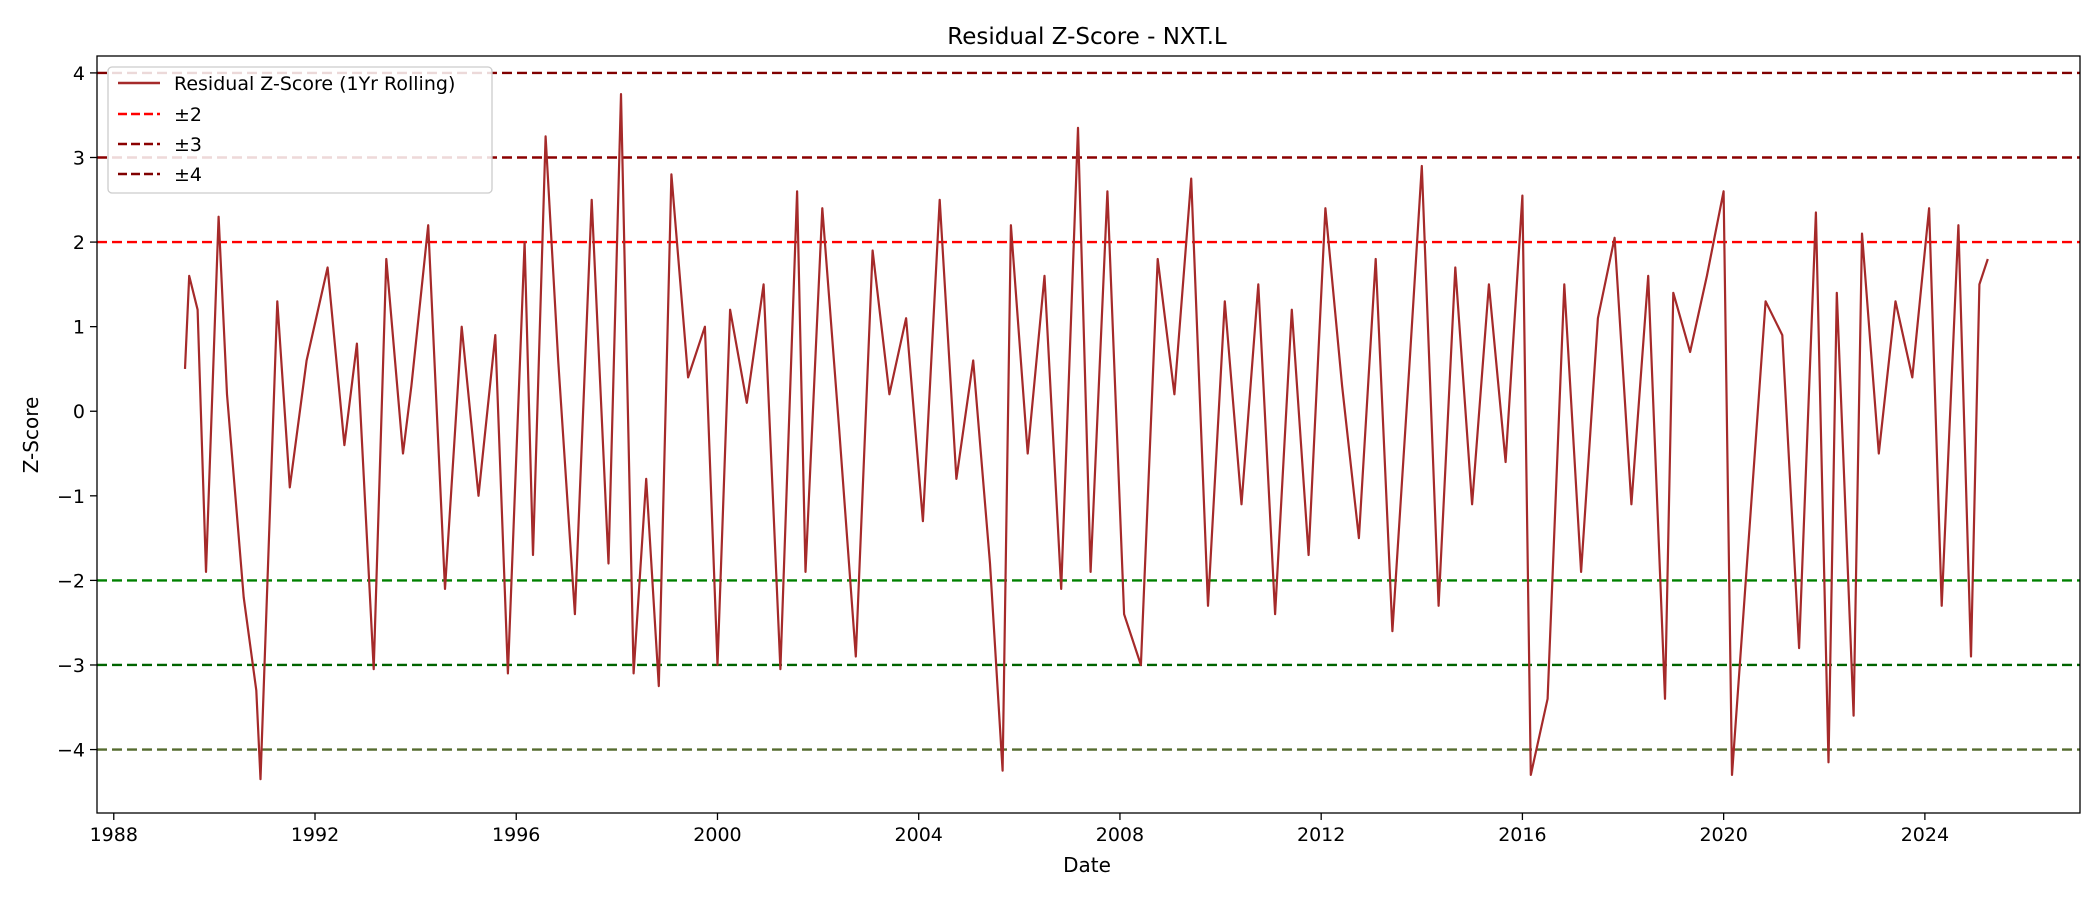  I want to click on x-tick-label: 2024, so click(1925, 835).